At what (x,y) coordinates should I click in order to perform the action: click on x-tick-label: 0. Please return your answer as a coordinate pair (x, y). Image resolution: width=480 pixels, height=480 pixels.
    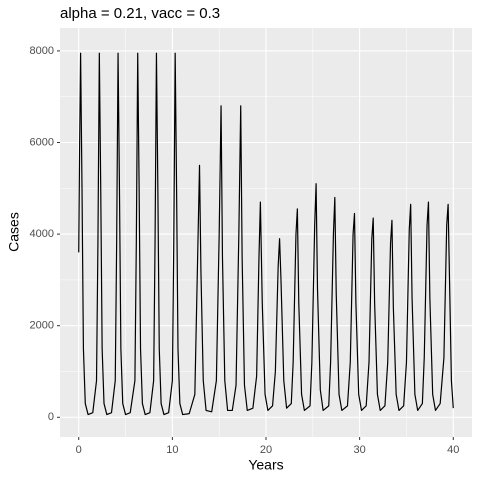
    Looking at the image, I should click on (79, 450).